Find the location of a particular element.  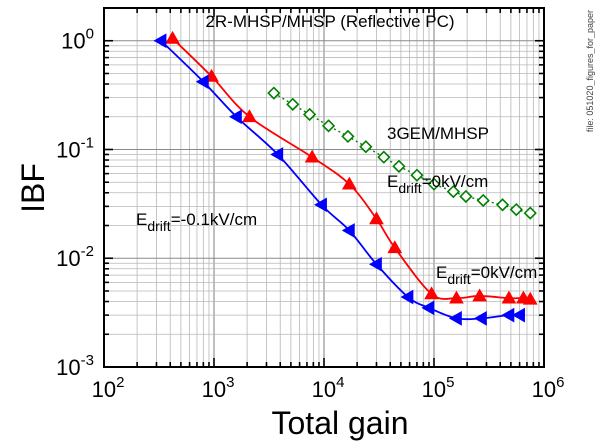

series-line-green is located at coordinates (402, 153).